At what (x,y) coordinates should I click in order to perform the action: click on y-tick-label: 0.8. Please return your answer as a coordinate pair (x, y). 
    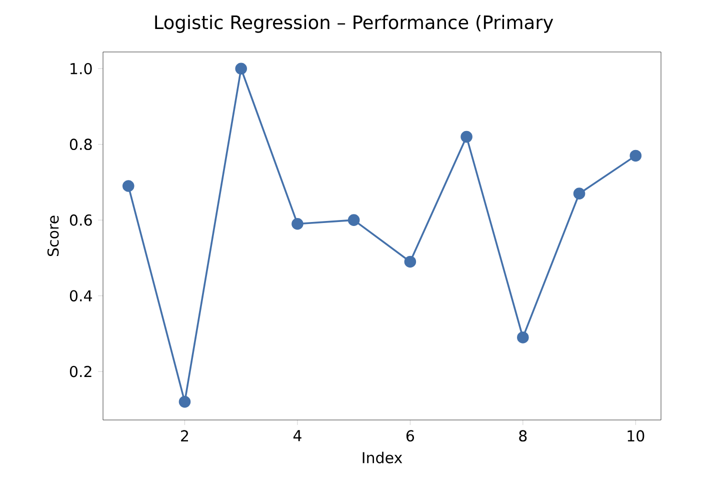
    Looking at the image, I should click on (81, 144).